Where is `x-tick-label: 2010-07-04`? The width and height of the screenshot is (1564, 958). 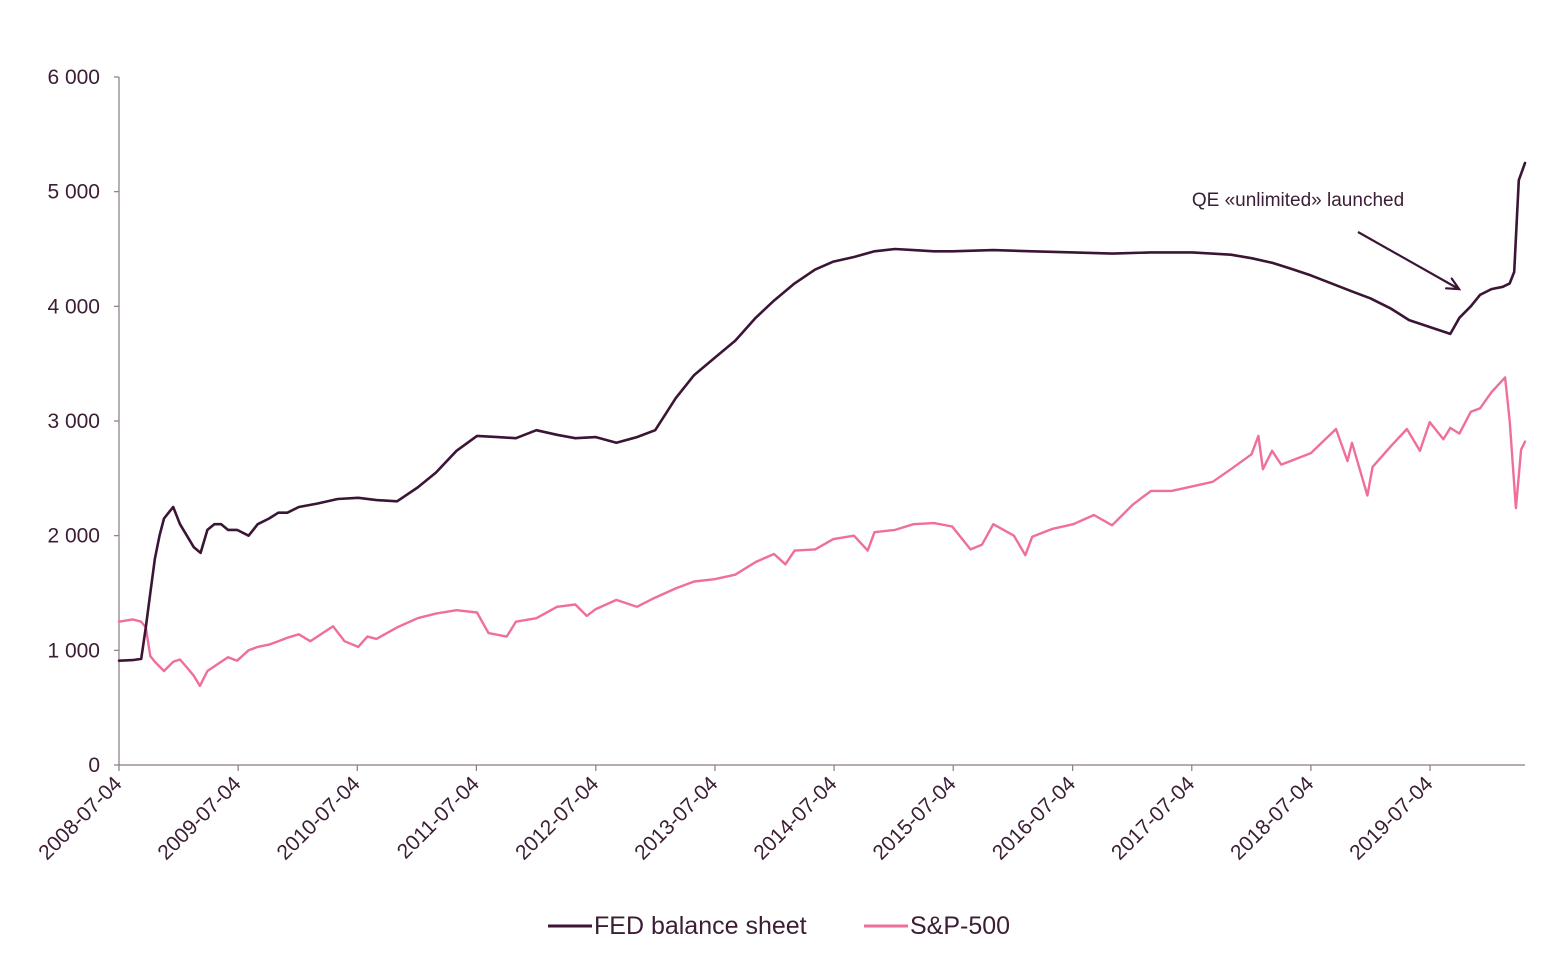 x-tick-label: 2010-07-04 is located at coordinates (319, 818).